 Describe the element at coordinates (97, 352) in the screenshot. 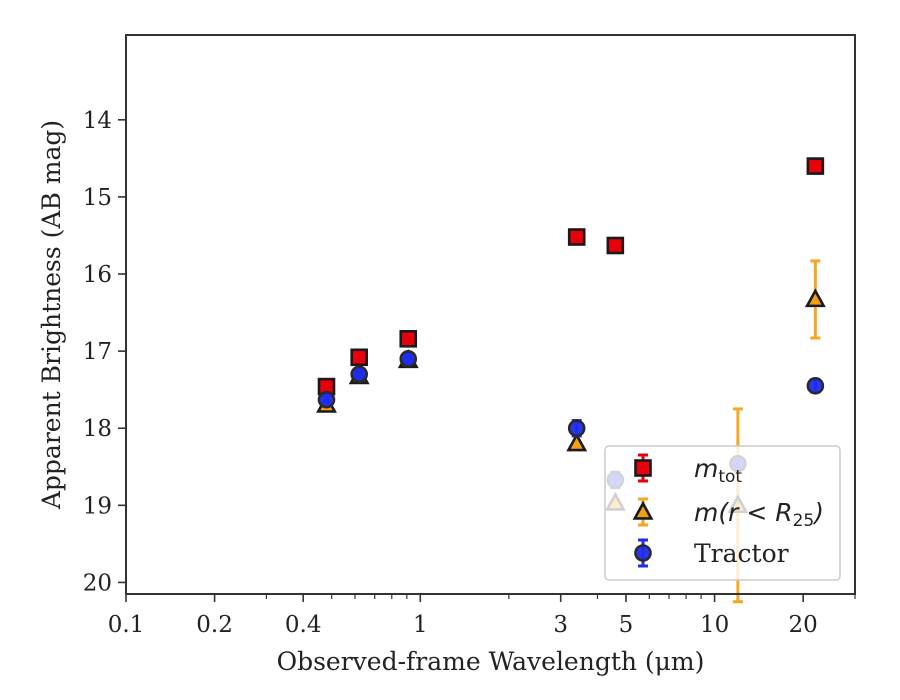

I see `y-tick-label: 17` at that location.